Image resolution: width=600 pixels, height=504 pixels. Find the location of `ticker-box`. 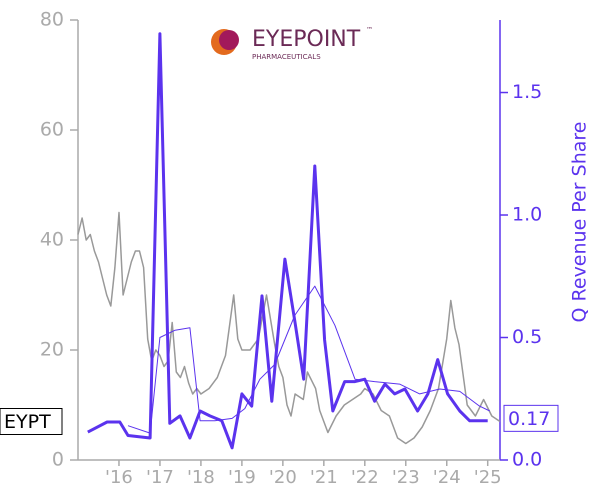

ticker-box is located at coordinates (31, 421).